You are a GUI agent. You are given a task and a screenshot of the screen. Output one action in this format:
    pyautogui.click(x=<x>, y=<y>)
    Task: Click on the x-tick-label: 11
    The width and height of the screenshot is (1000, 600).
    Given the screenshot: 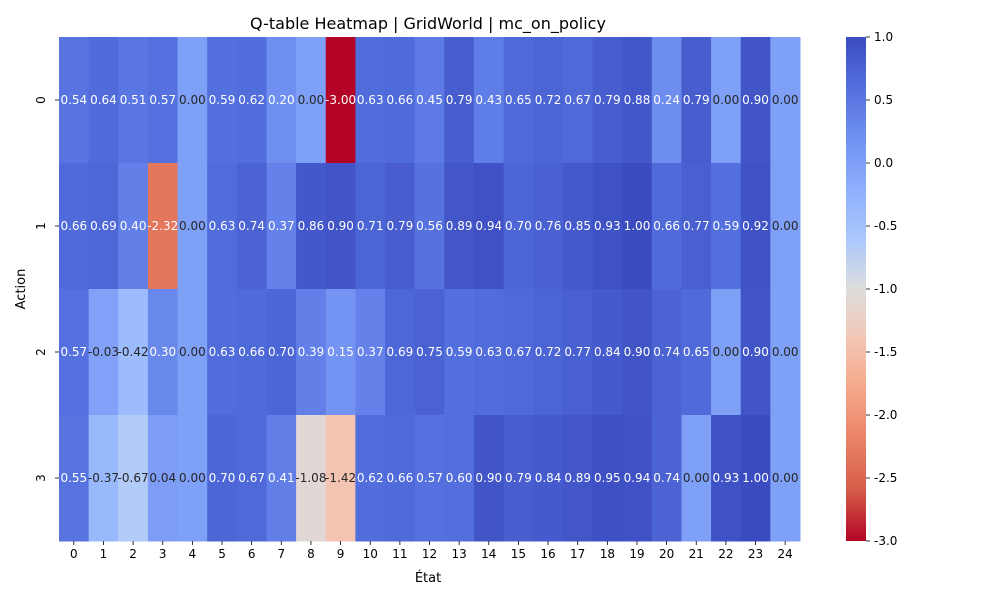 What is the action you would take?
    pyautogui.click(x=399, y=554)
    